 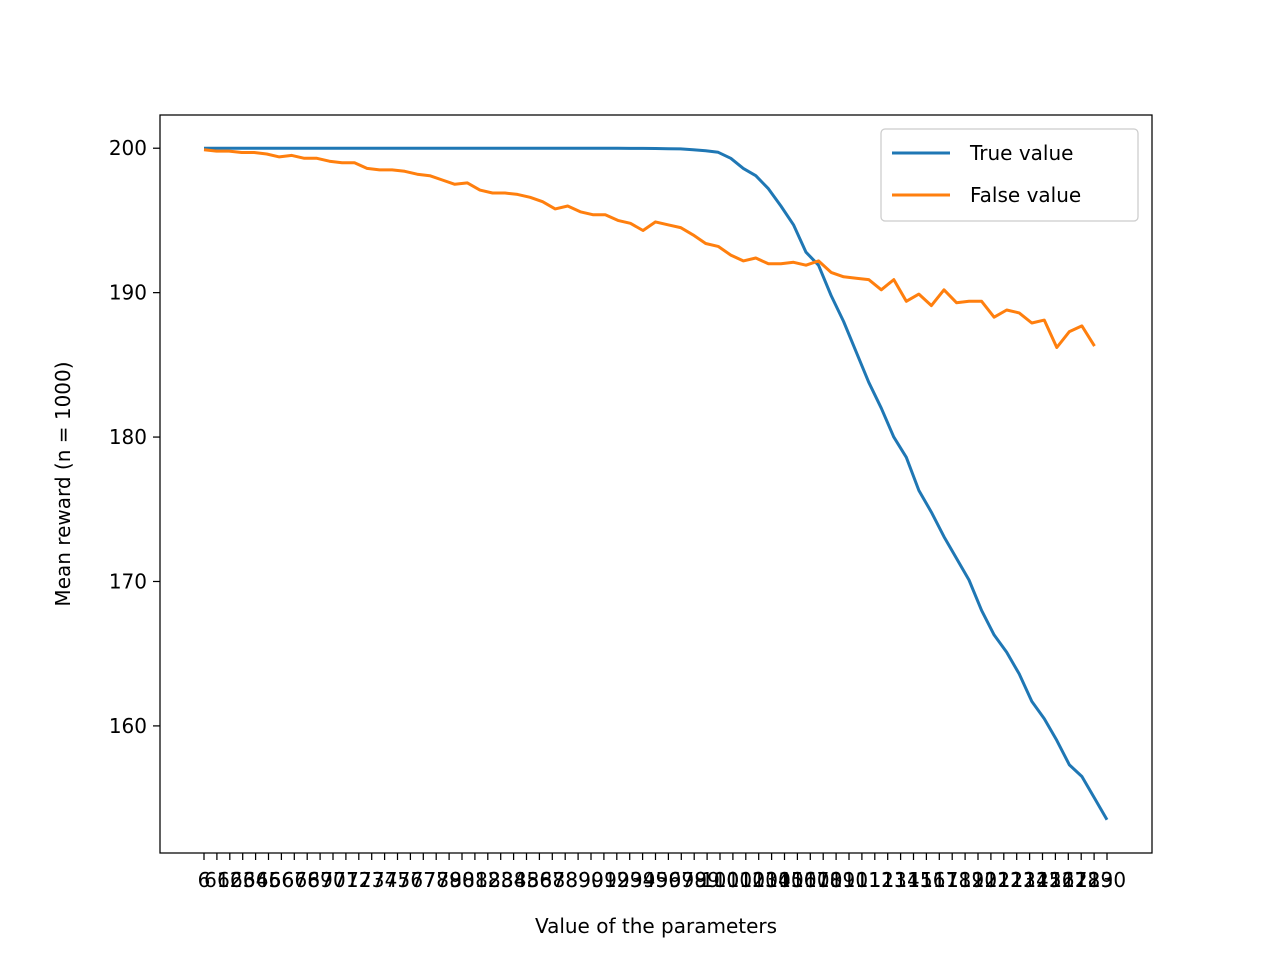 I want to click on x-tick-label: 76, so click(x=410, y=880).